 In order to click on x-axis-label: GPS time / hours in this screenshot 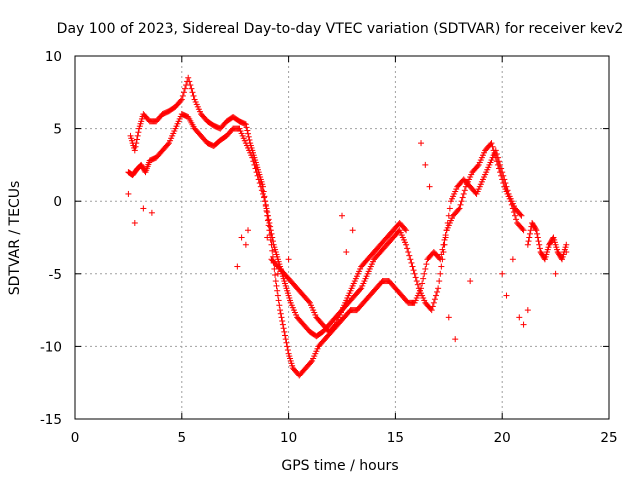, I will do `click(339, 466)`.